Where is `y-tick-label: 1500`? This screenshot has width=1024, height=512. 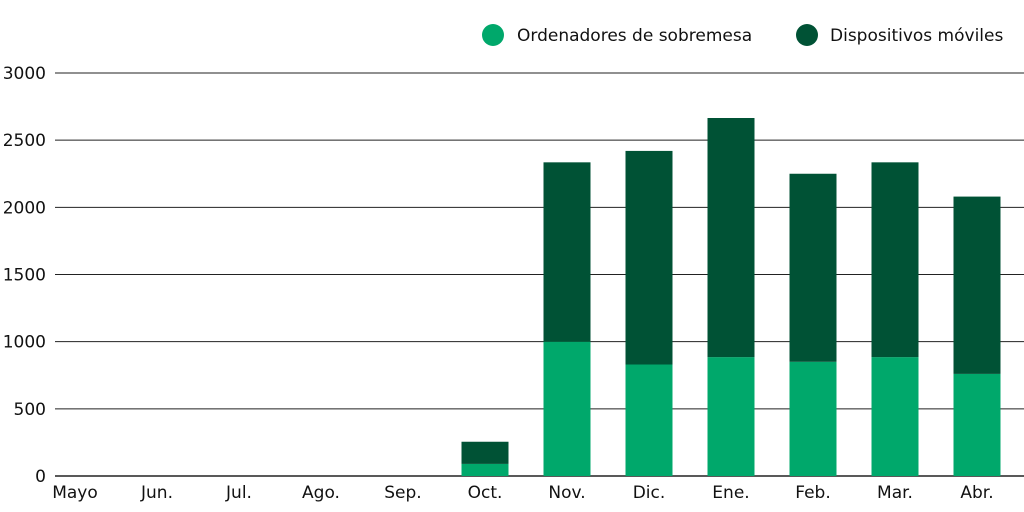 y-tick-label: 1500 is located at coordinates (24, 276).